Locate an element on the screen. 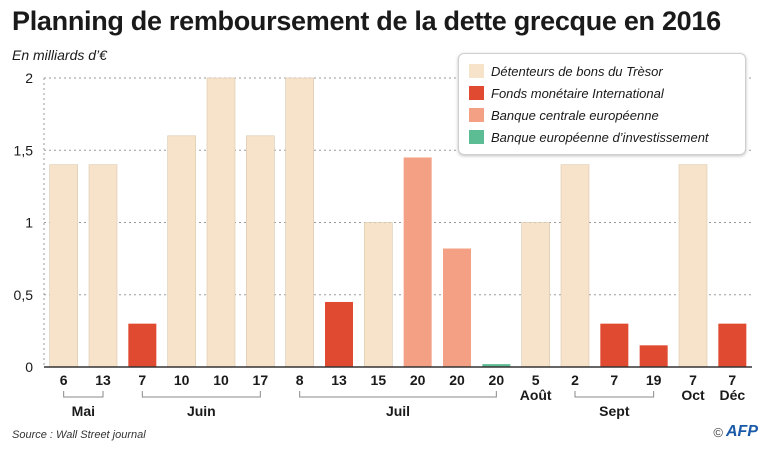 Image resolution: width=768 pixels, height=453 pixels. legend-swatch-bei is located at coordinates (476, 137).